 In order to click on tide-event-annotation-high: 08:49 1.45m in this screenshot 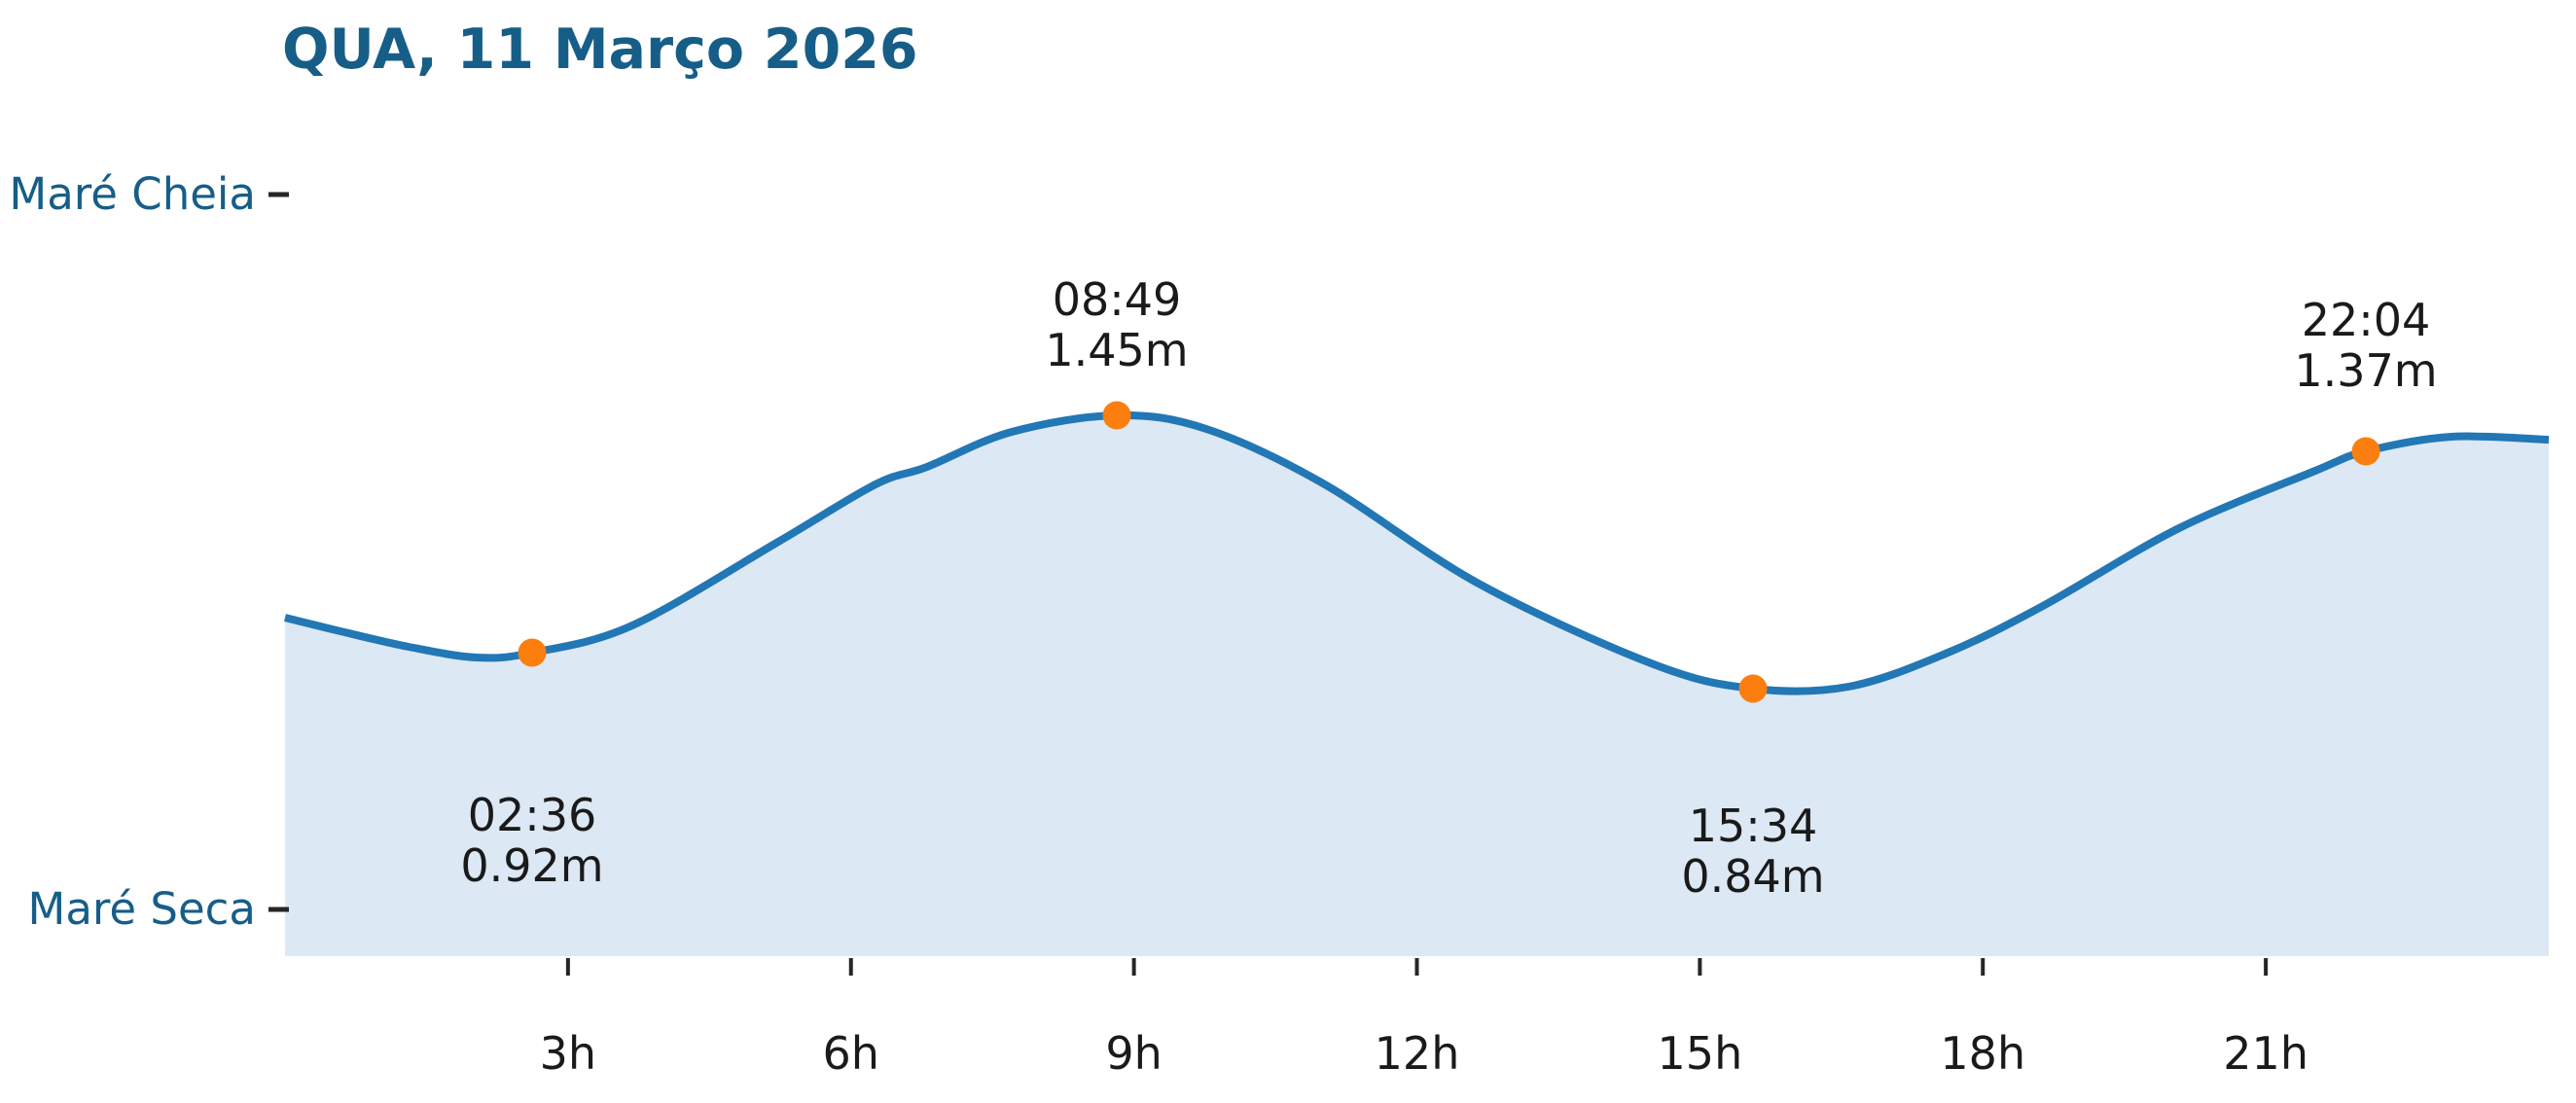, I will do `click(1116, 324)`.